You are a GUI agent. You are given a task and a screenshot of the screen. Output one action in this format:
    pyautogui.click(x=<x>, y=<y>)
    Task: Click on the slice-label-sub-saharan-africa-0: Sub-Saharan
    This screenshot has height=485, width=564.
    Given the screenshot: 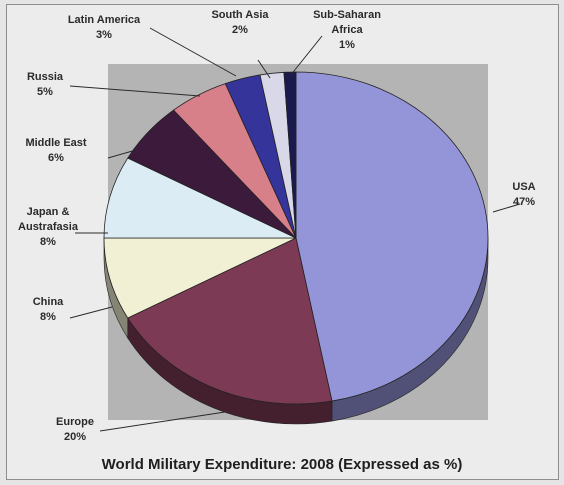 What is the action you would take?
    pyautogui.click(x=347, y=15)
    